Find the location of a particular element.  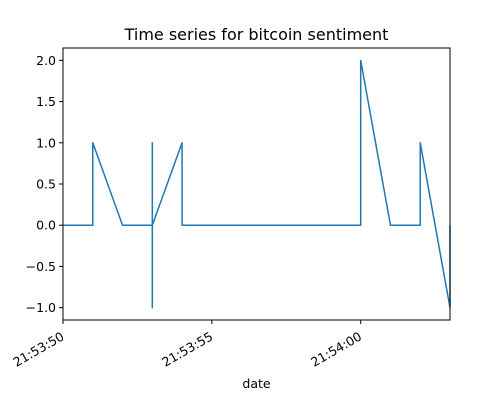

x-axis-label: date is located at coordinates (256, 383).